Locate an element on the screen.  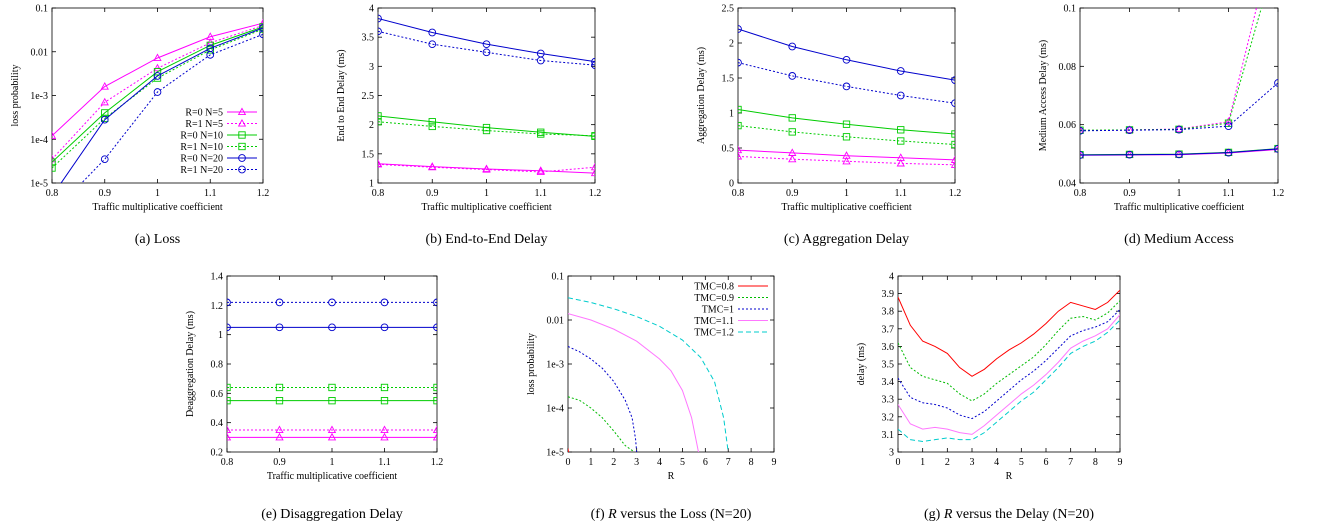
caption-variable: R is located at coordinates (612, 514).